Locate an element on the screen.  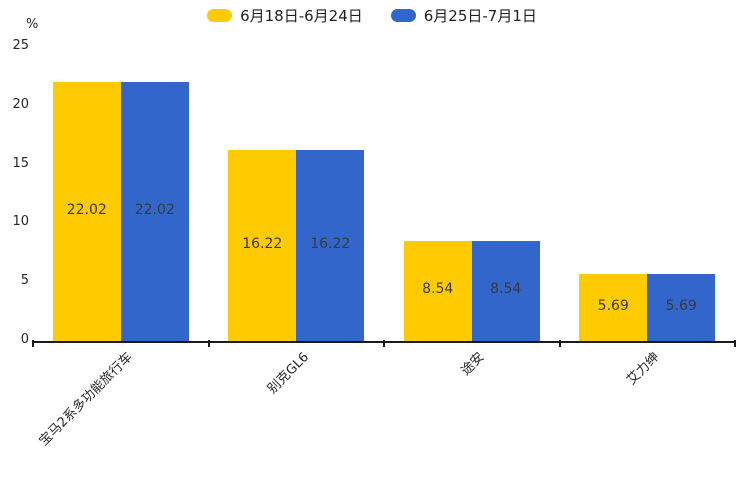
chart-legend: 6月18日-6月24日 6月25日-7月1日 is located at coordinates (372, 15).